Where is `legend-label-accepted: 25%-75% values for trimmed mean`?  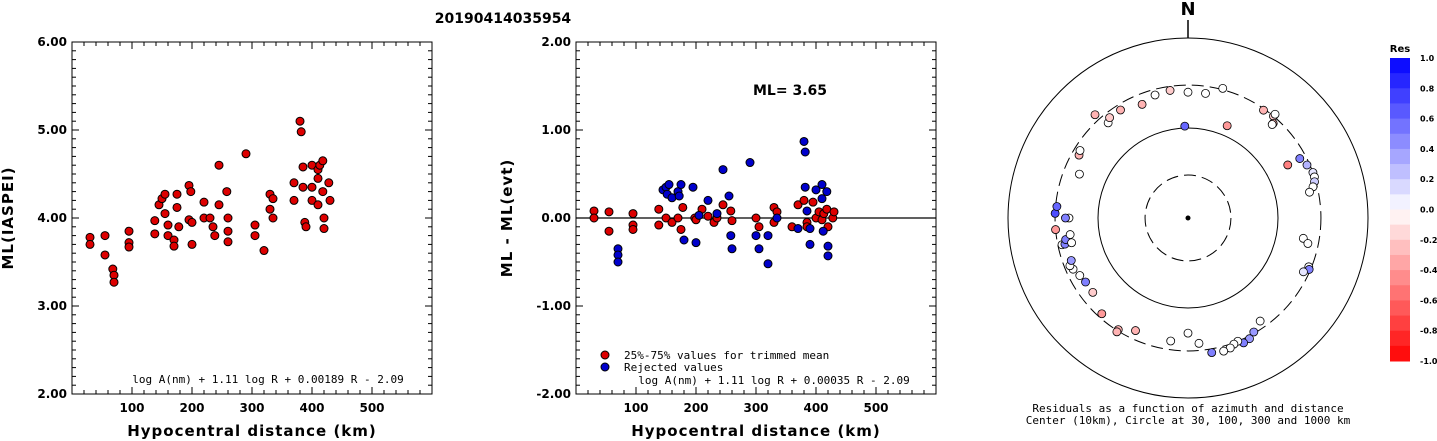 legend-label-accepted: 25%-75% values for trimmed mean is located at coordinates (726, 355).